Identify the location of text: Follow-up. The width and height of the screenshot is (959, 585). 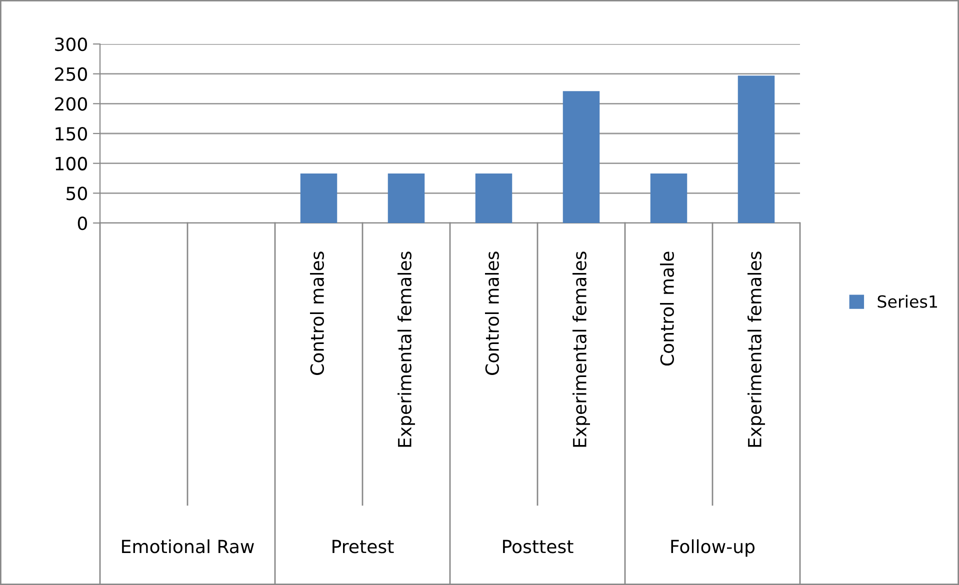
(713, 548).